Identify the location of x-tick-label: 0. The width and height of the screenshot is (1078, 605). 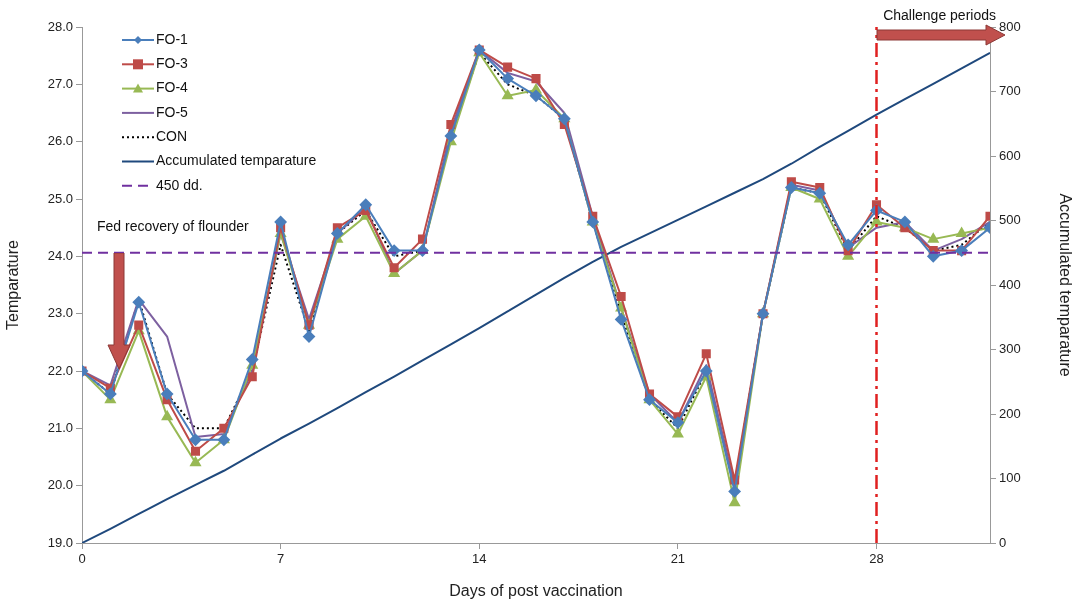
(82, 559).